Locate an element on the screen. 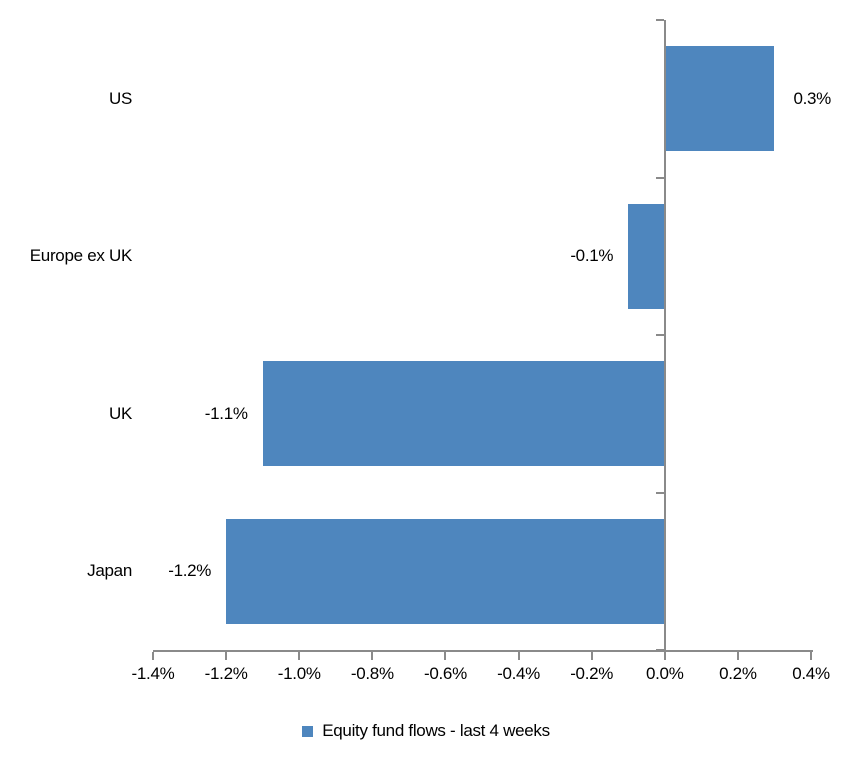  legend-marker-square-icon is located at coordinates (308, 731).